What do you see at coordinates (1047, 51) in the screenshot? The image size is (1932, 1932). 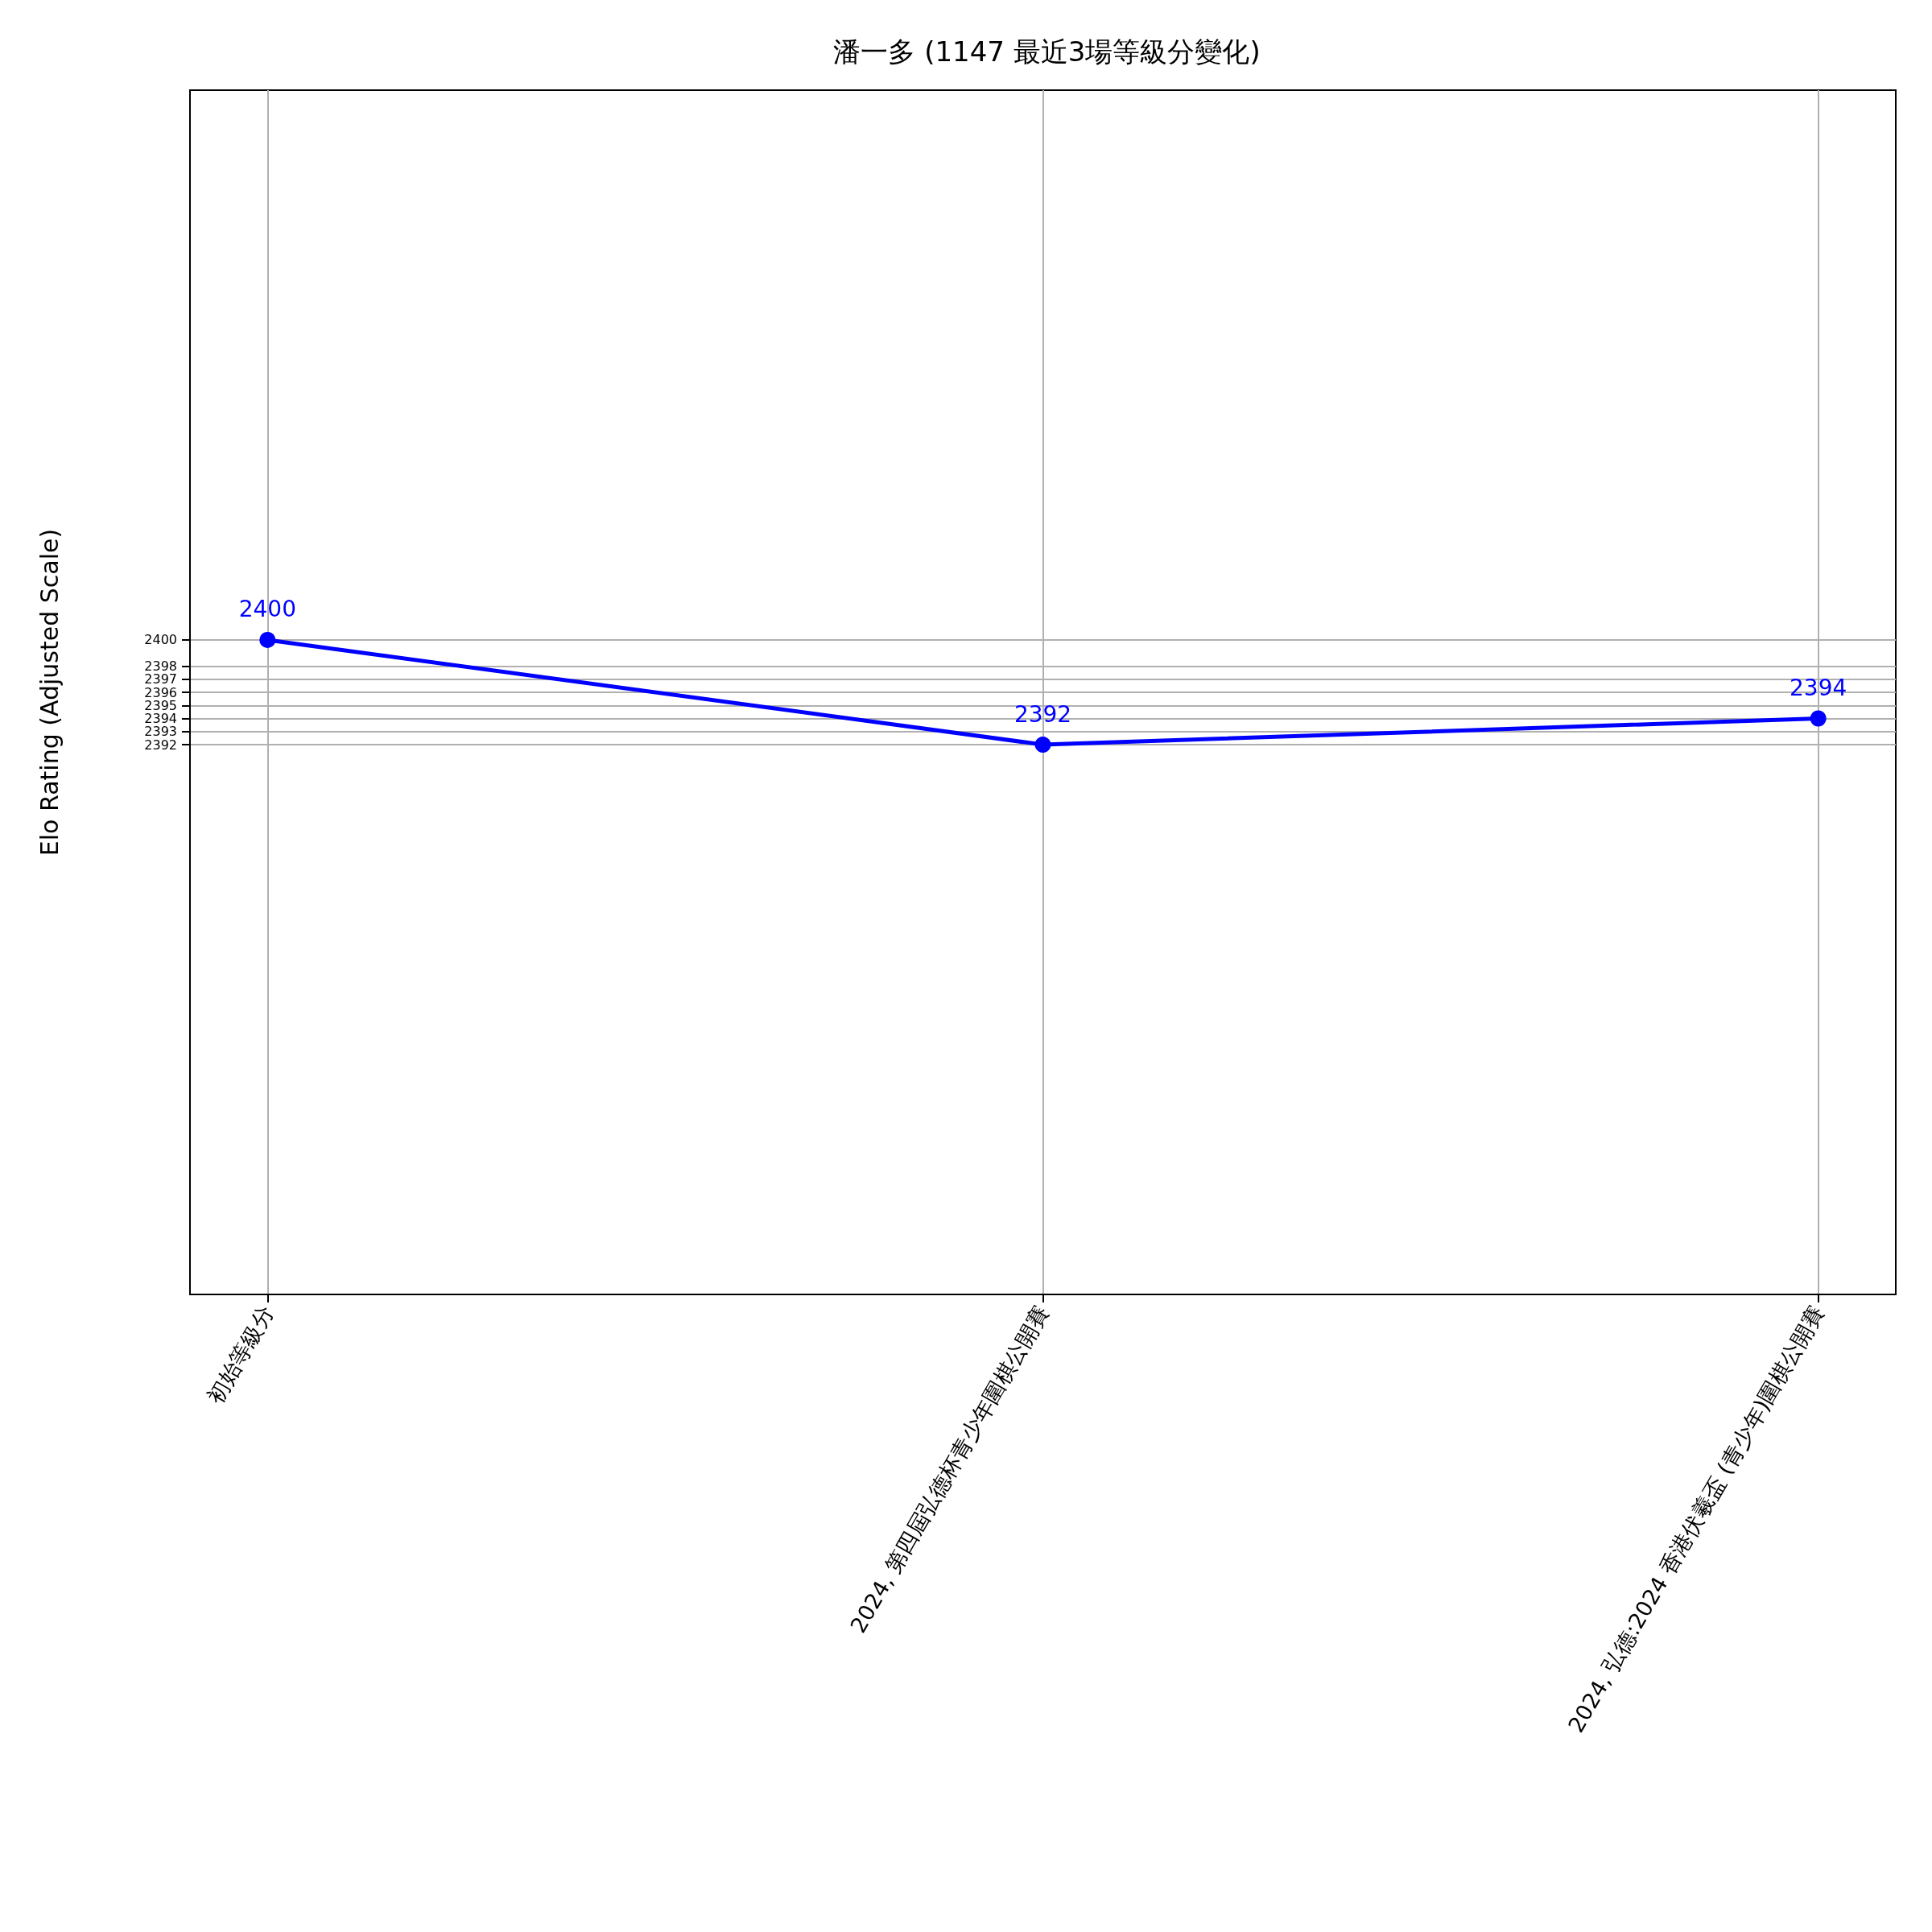 I see `chart-title: 潘一多 (1147 最近3場等級分變化)` at bounding box center [1047, 51].